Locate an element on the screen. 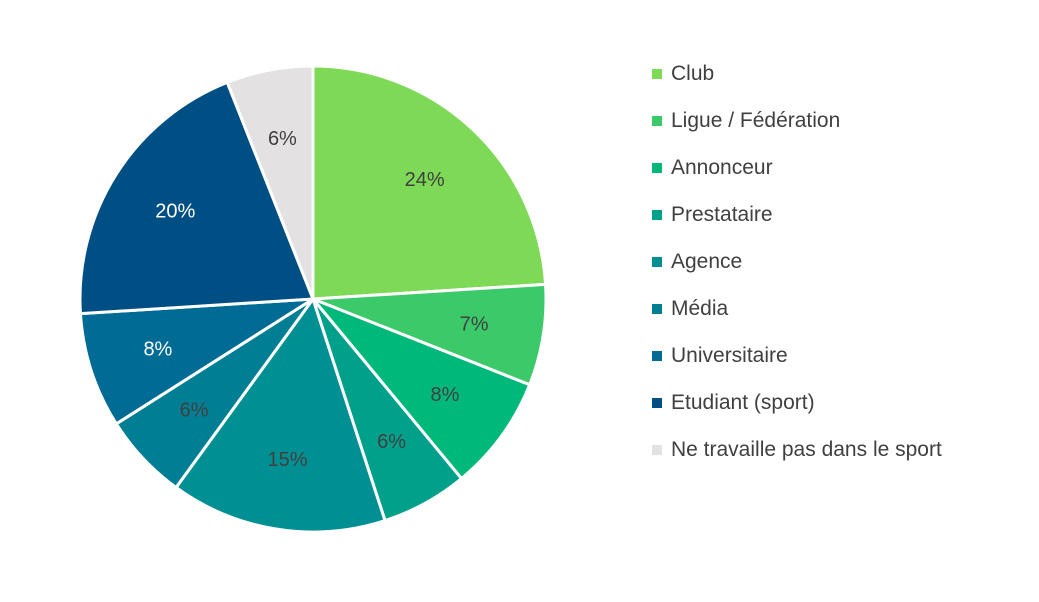  data-label-etudiant-sport: 20% is located at coordinates (175, 212).